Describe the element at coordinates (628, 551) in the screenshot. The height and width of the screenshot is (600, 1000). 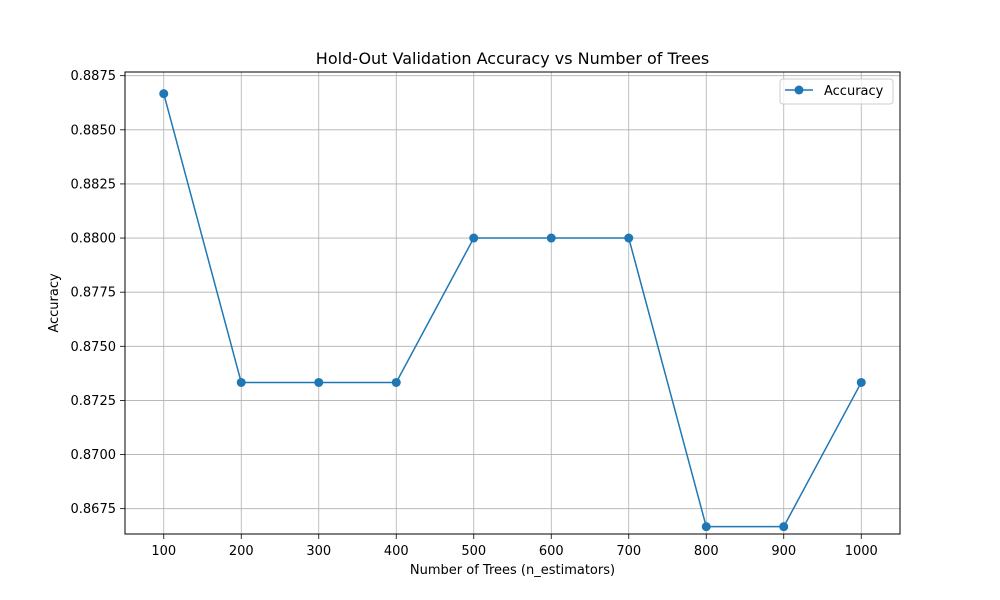
I see `x-tick-label: 700` at that location.